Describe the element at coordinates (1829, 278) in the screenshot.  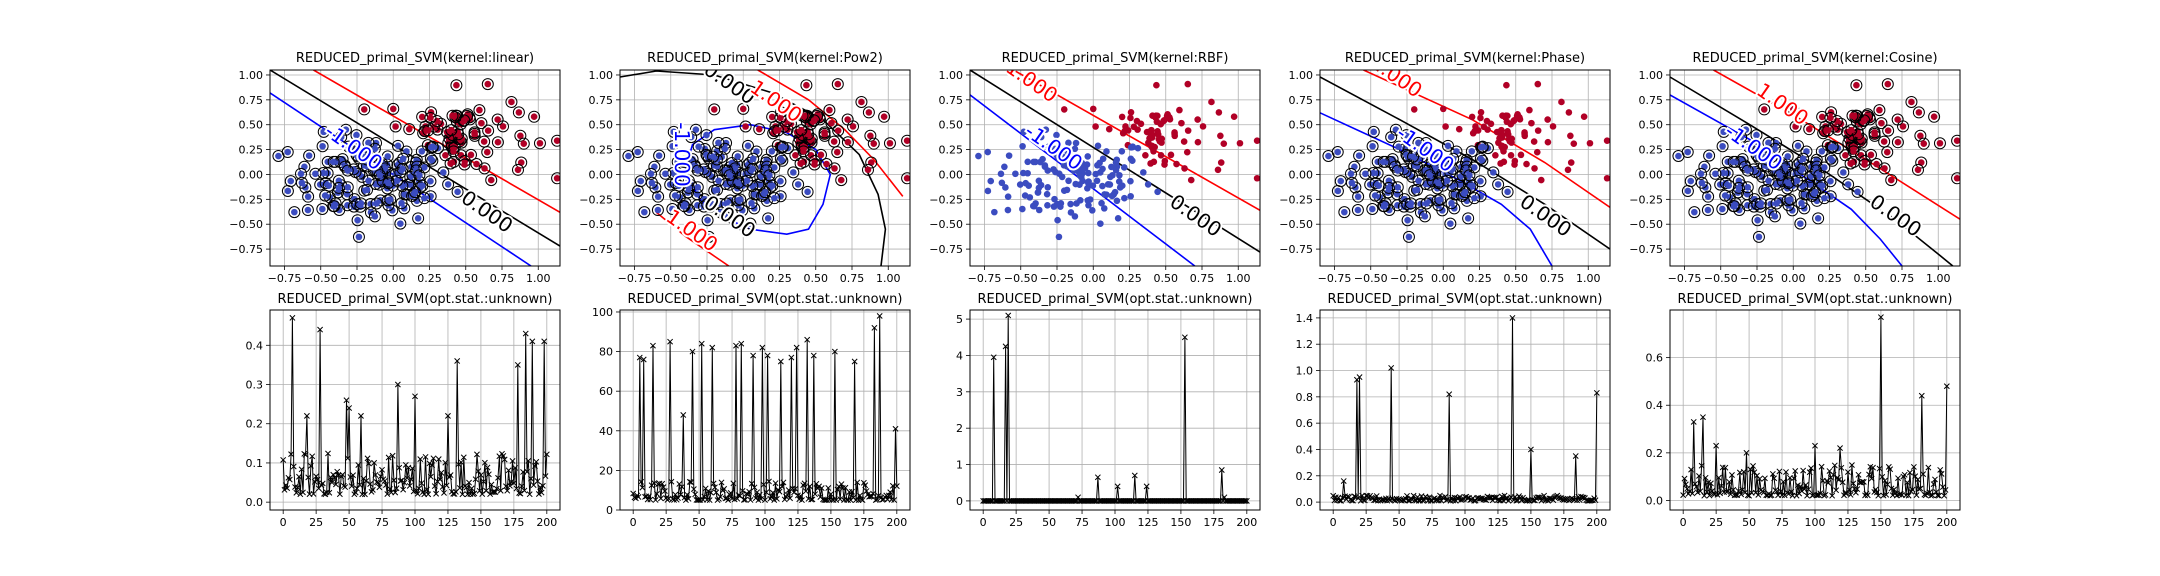
I see `x-tick-label: 0.25` at that location.